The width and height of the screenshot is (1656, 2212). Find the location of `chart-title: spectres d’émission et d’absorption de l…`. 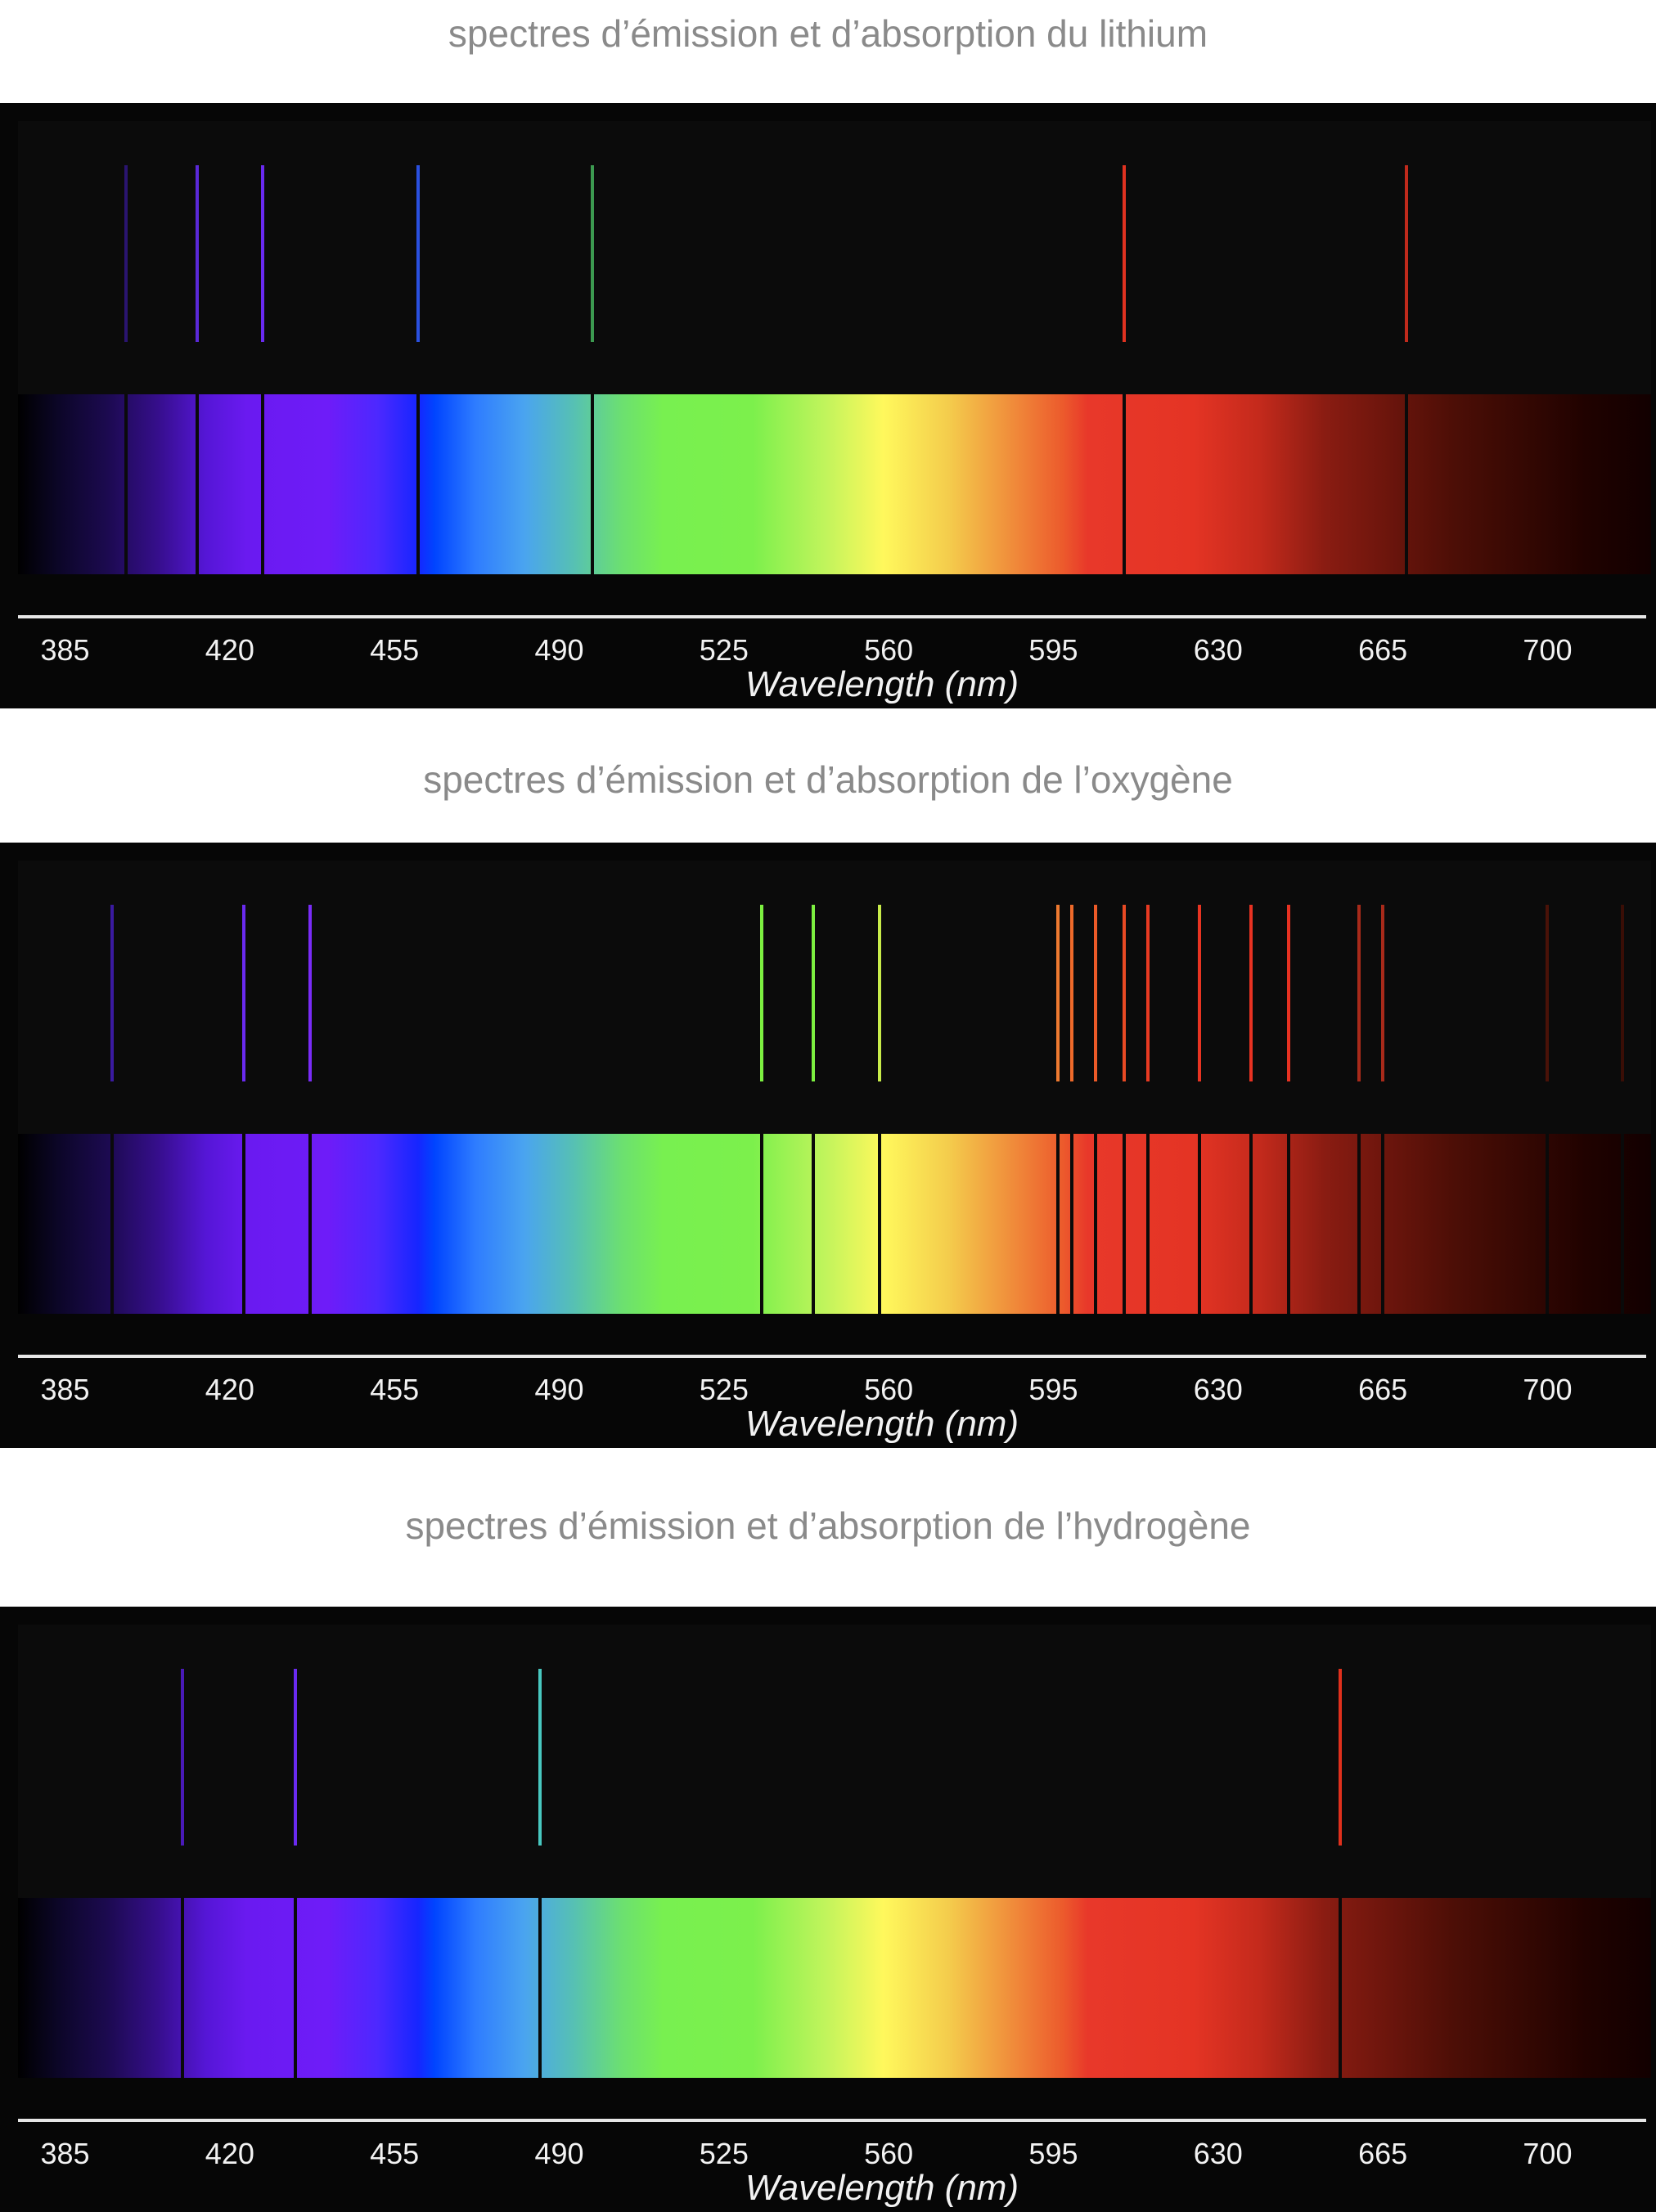

chart-title: spectres d’émission et d’absorption de l… is located at coordinates (828, 779).